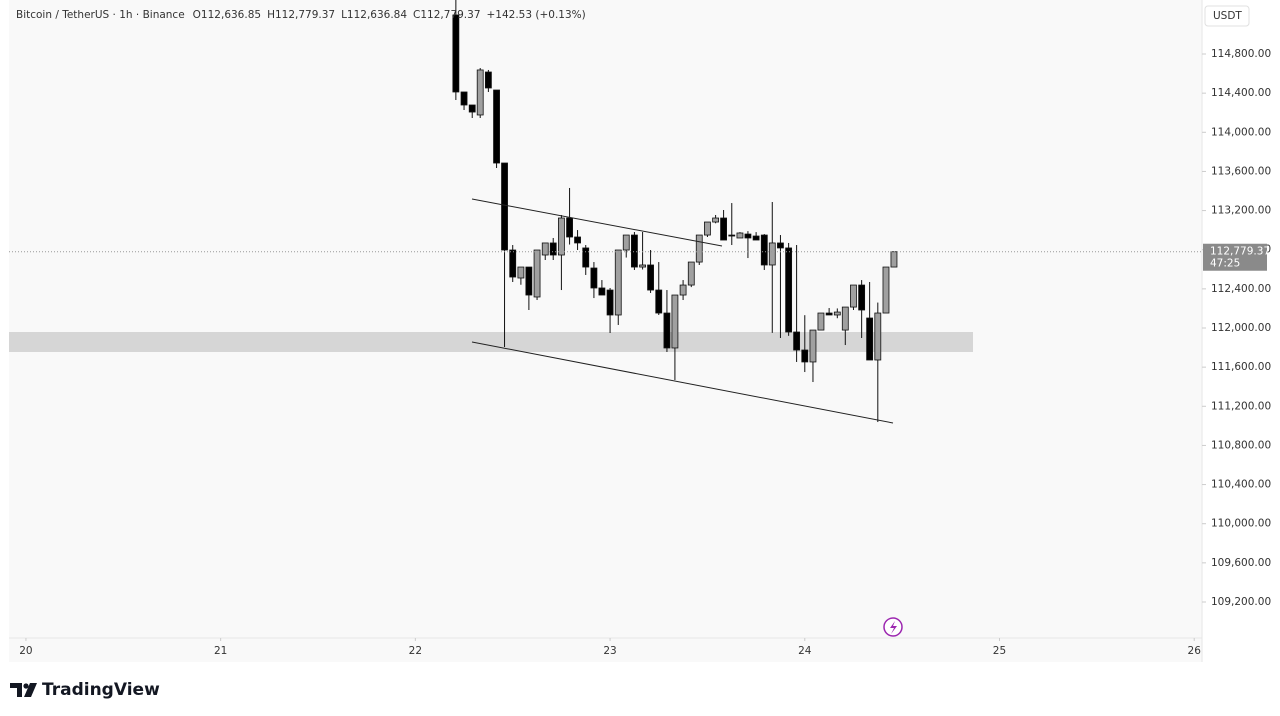  What do you see at coordinates (1241, 328) in the screenshot?
I see `y-tick-label: 112,000.00` at bounding box center [1241, 328].